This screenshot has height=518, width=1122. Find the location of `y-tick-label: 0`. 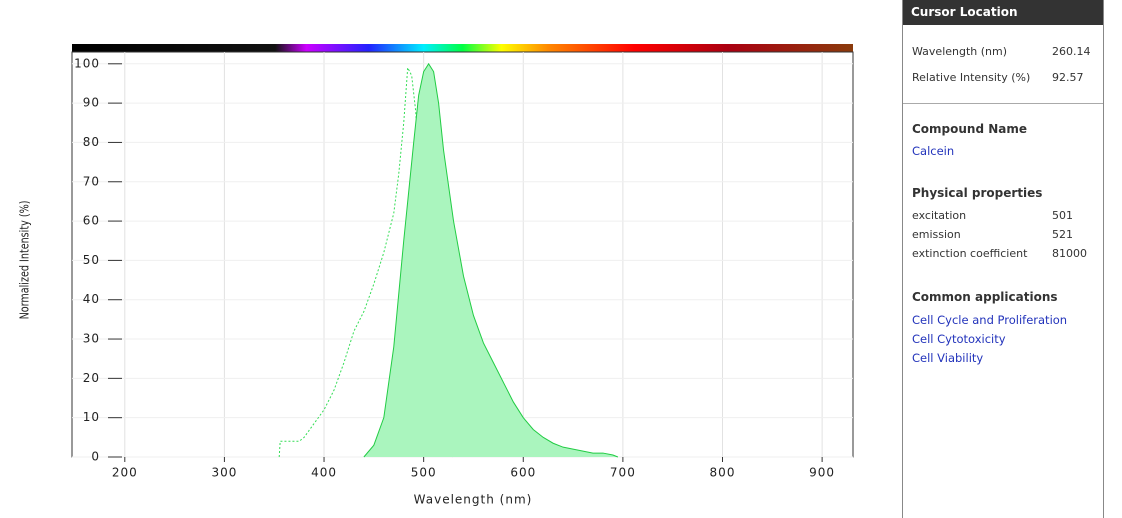

y-tick-label: 0 is located at coordinates (95, 457).